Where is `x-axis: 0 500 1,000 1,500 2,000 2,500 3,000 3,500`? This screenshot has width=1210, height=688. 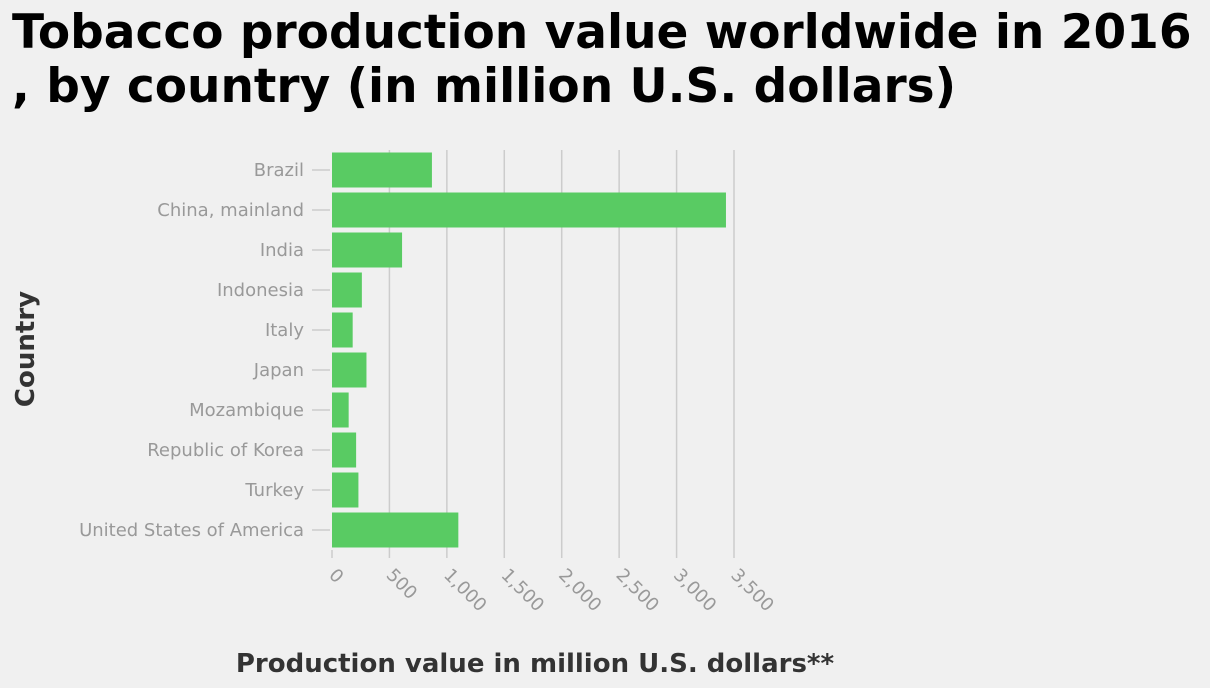 x-axis: 0 500 1,000 1,500 2,000 2,500 3,000 3,500 is located at coordinates (551, 583).